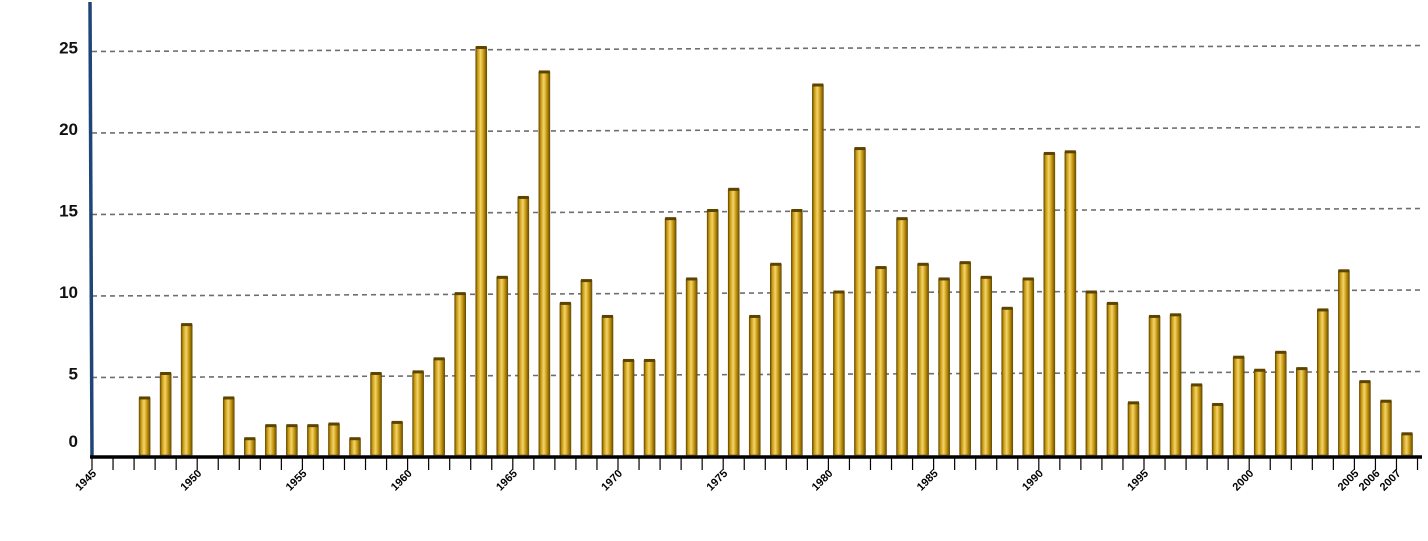 The height and width of the screenshot is (541, 1428). I want to click on x-tick-label: 1995, so click(1138, 481).